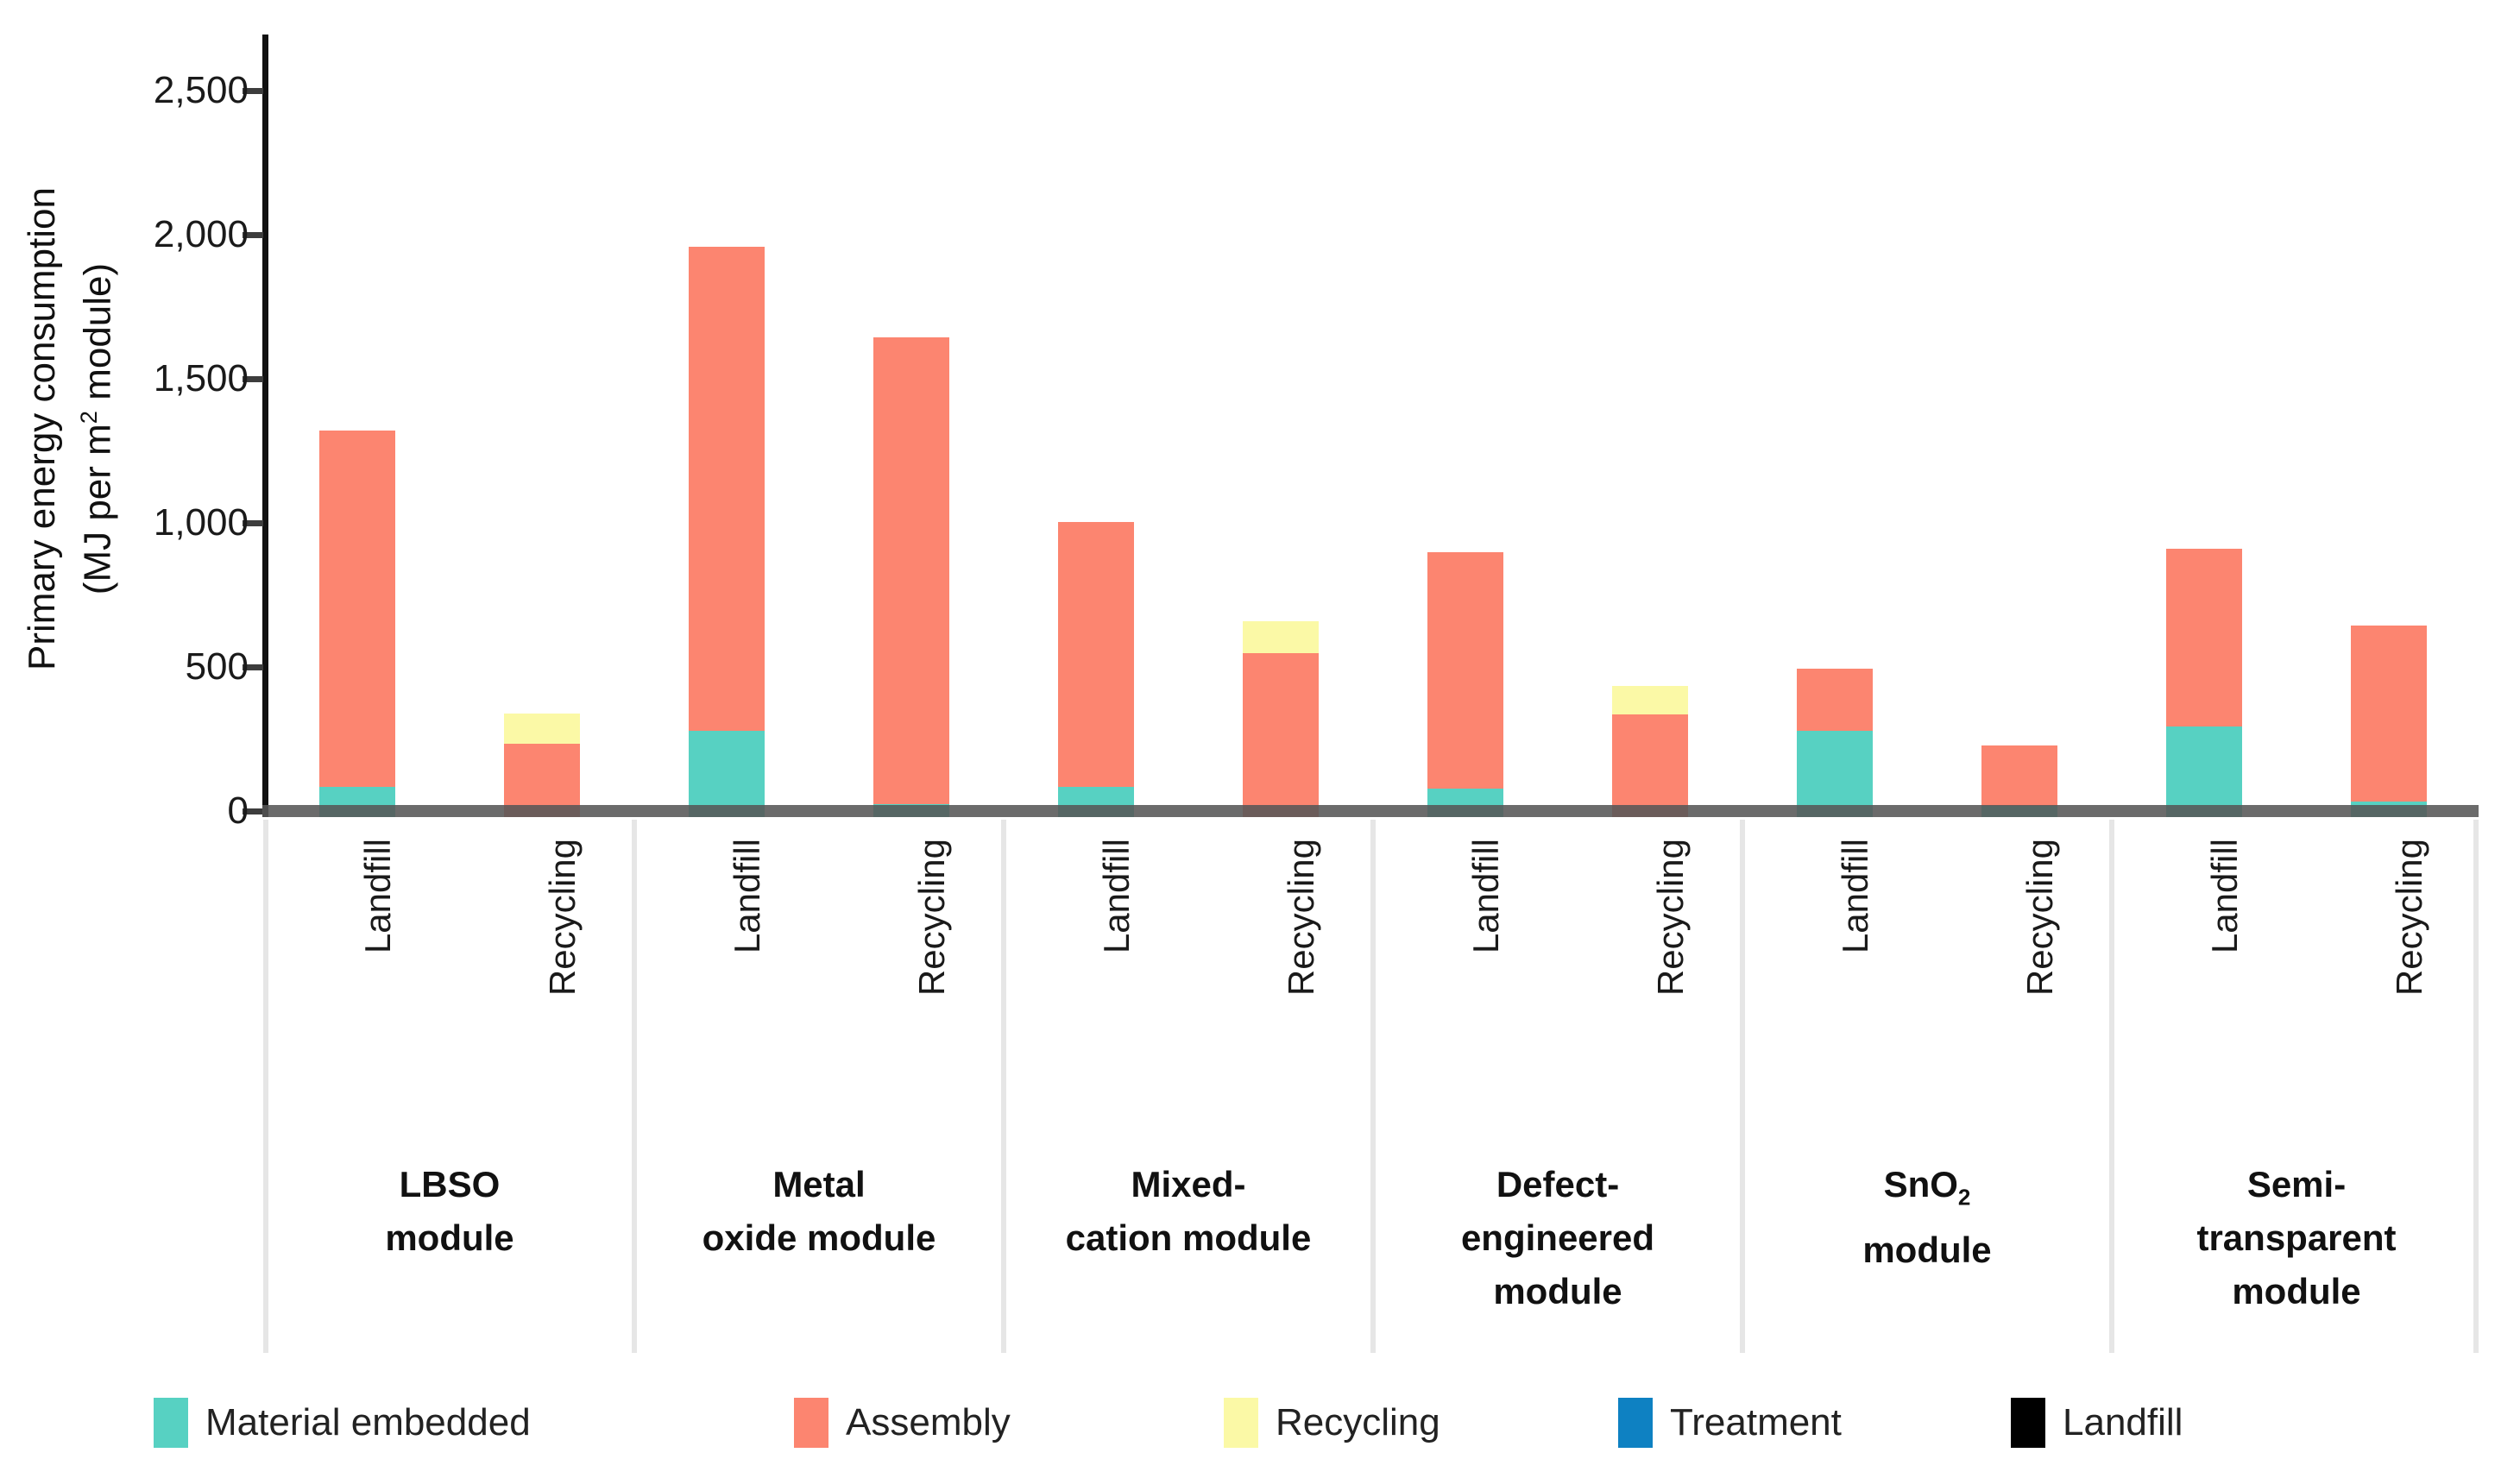 The width and height of the screenshot is (2520, 1478). Describe the element at coordinates (450, 1184) in the screenshot. I see `group-label-line: LBSO` at that location.